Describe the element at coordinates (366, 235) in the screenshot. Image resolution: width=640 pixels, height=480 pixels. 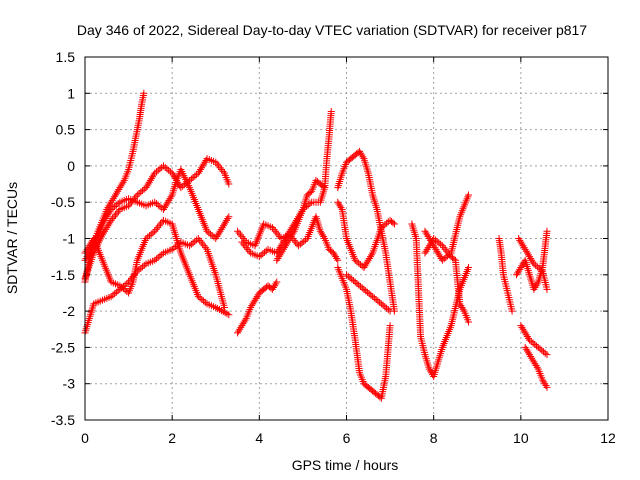
I see `series-sat-l` at that location.